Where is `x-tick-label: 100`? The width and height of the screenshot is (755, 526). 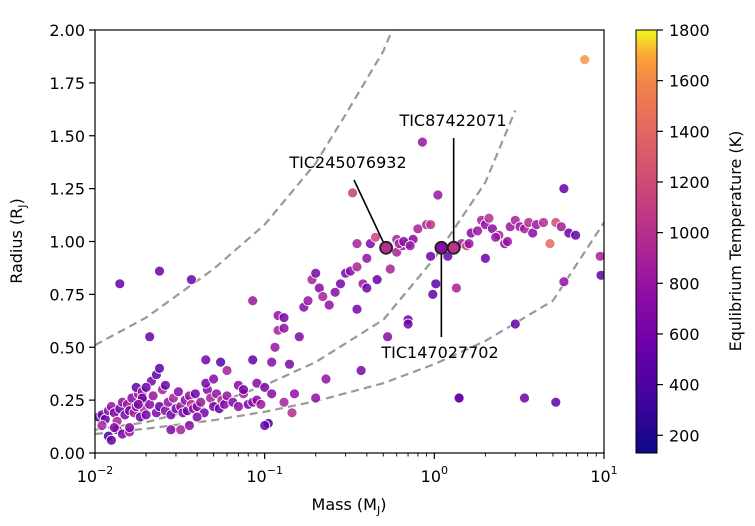 x-tick-label: 100 is located at coordinates (434, 475).